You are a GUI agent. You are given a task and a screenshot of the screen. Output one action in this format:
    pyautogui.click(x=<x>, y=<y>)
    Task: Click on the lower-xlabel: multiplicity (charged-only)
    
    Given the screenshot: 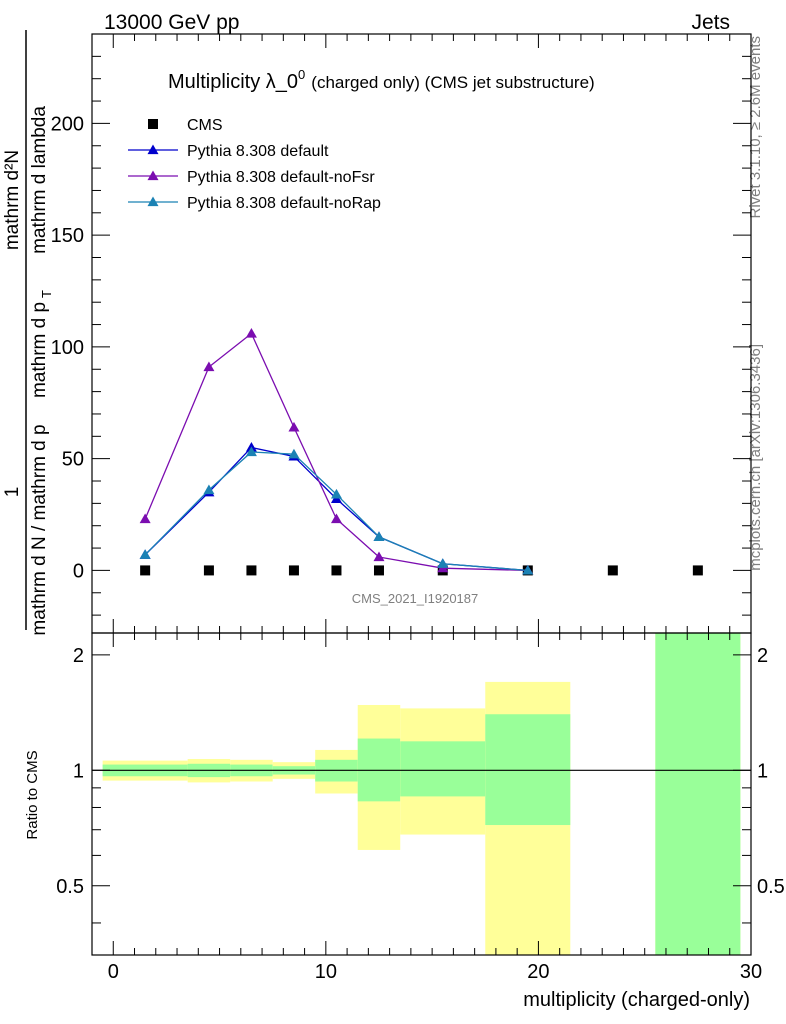 What is the action you would take?
    pyautogui.click(x=636, y=1000)
    